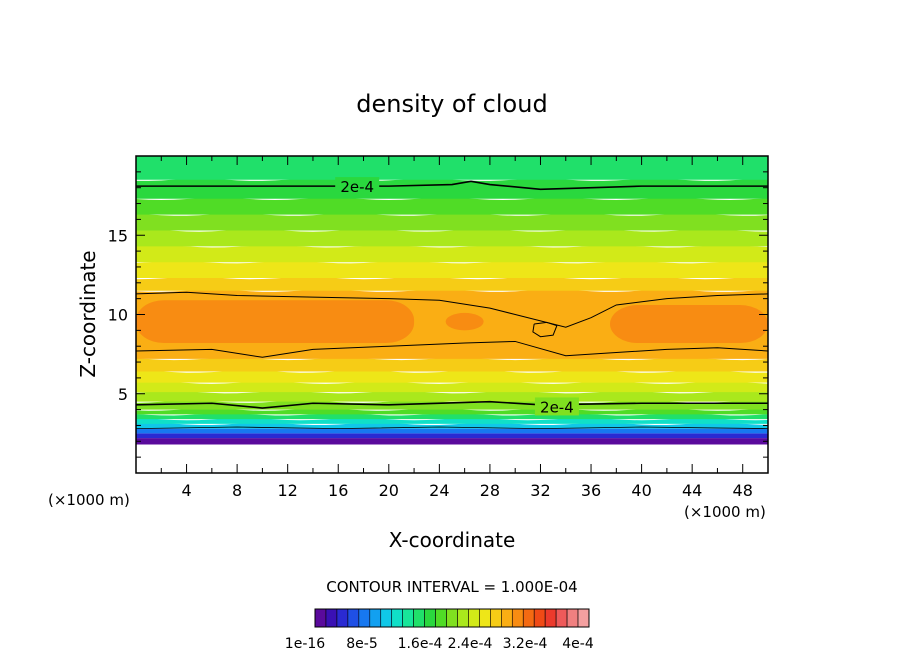 This screenshot has width=904, height=654. Describe the element at coordinates (490, 490) in the screenshot. I see `x-tick-label: 28` at that location.